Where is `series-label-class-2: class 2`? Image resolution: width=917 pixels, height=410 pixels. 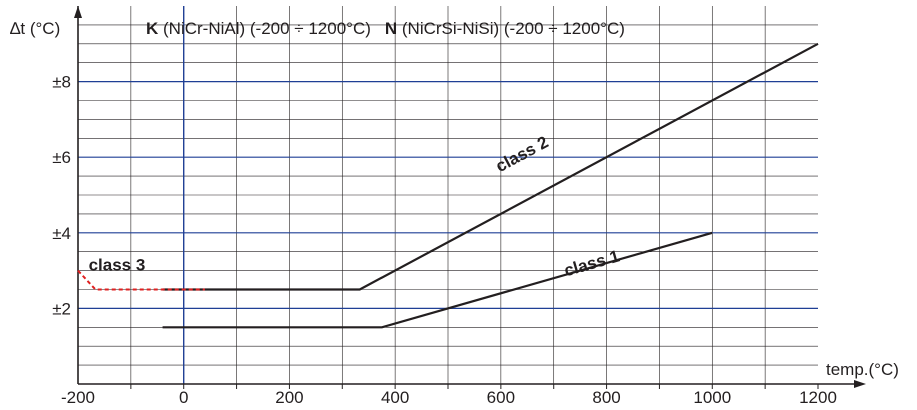 series-label-class-2: class 2 is located at coordinates (522, 154).